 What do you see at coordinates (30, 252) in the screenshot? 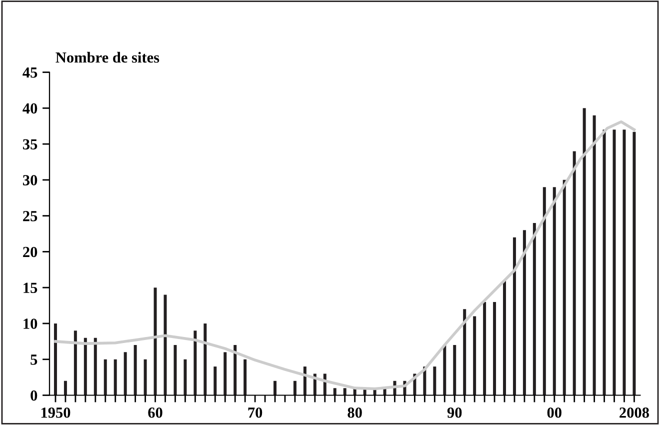
I see `y-tick-label: 20` at bounding box center [30, 252].